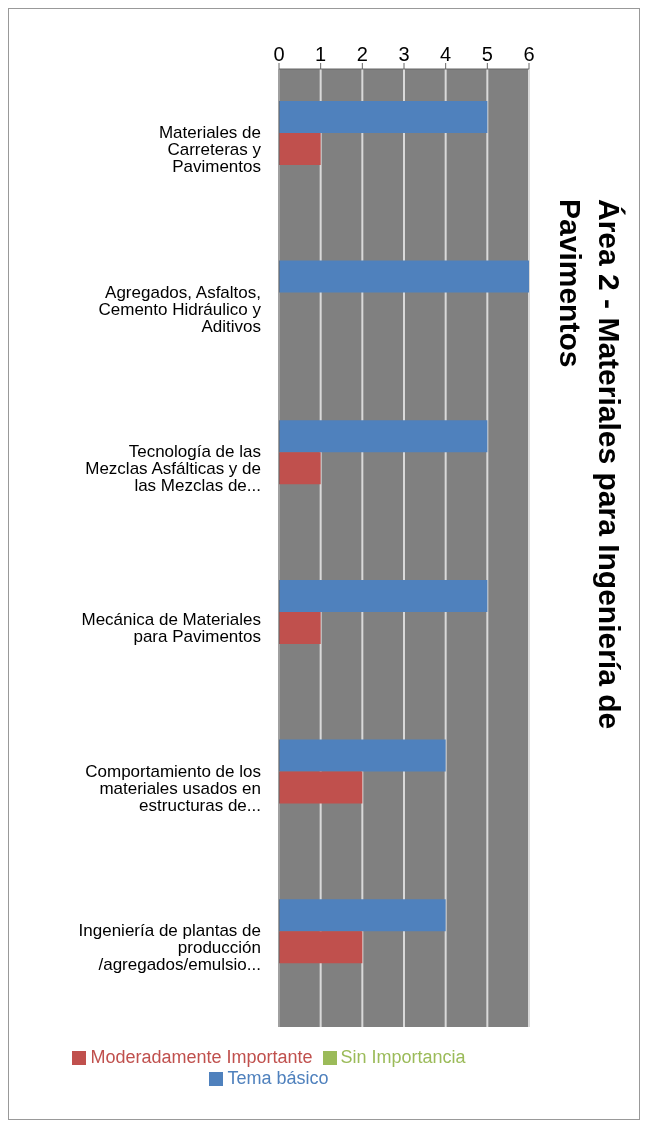  What do you see at coordinates (404, 54) in the screenshot?
I see `x-tick-label: 3` at bounding box center [404, 54].